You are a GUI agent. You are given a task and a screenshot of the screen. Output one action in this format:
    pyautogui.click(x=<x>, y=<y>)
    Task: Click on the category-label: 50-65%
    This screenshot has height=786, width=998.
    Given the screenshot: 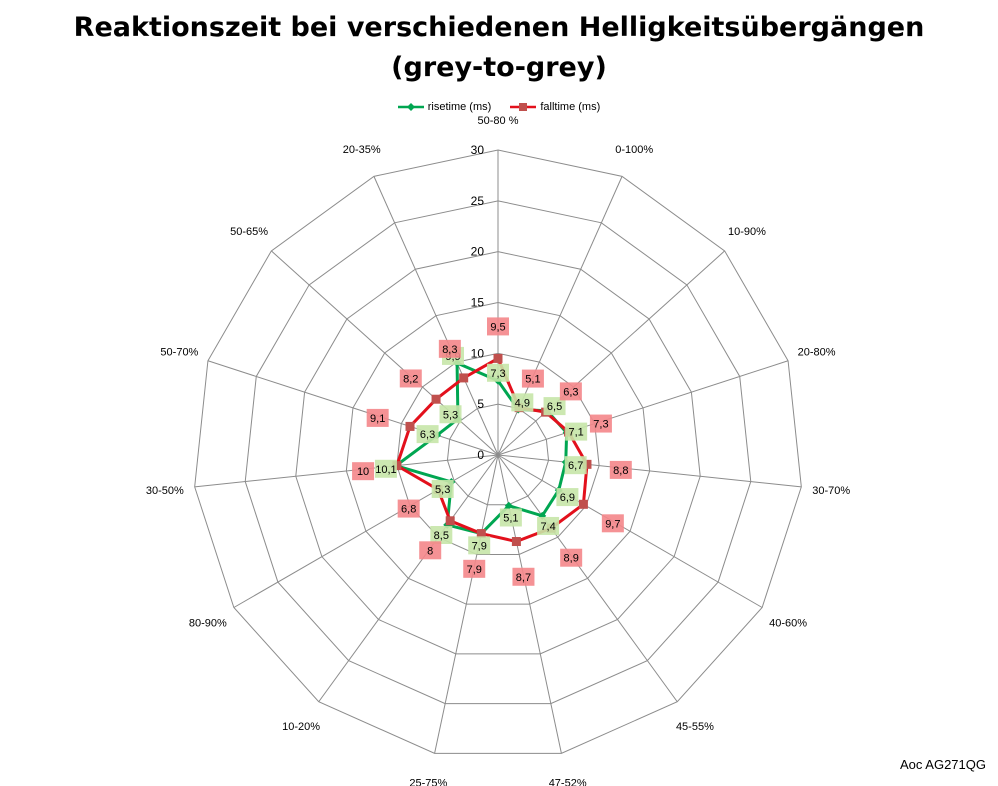 What is the action you would take?
    pyautogui.click(x=249, y=232)
    